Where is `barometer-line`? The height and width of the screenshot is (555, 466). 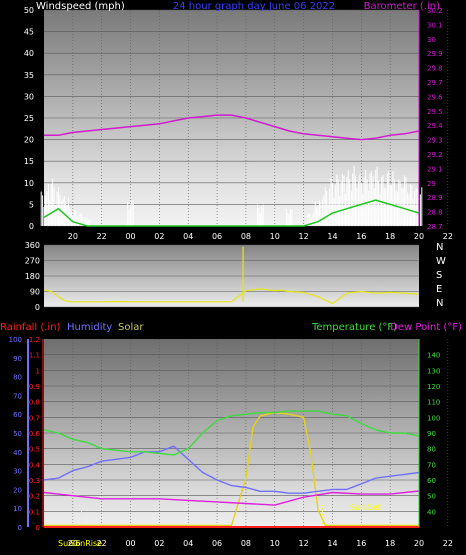
barometer-line is located at coordinates (232, 127).